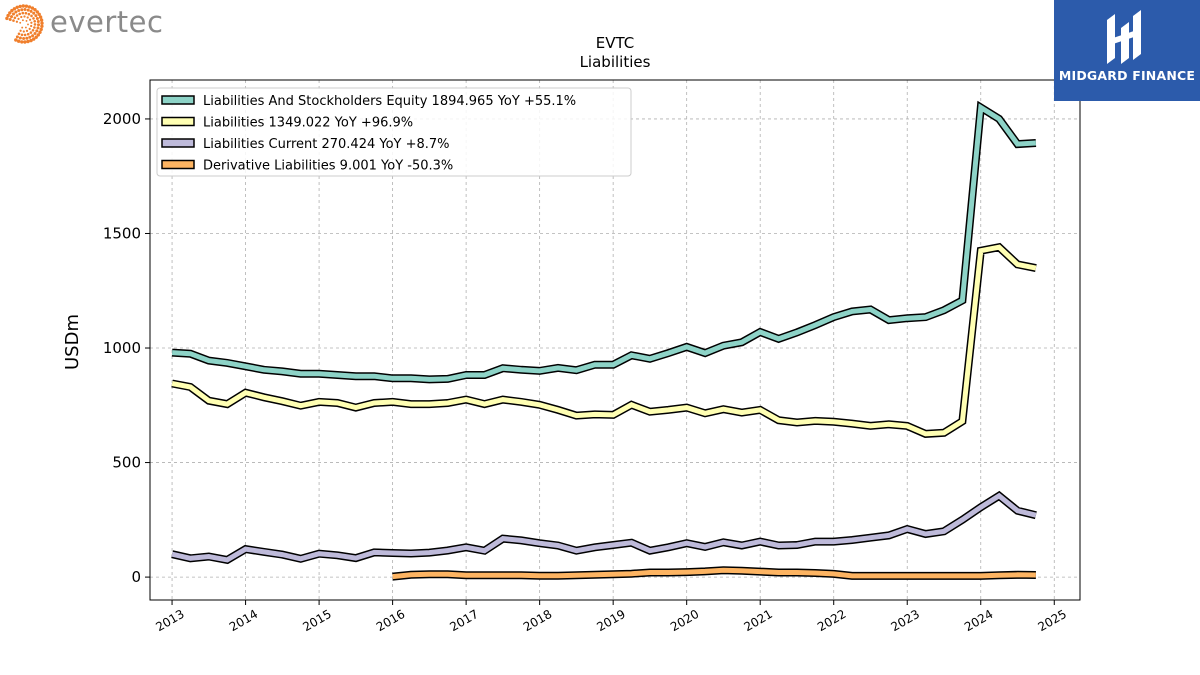 This screenshot has width=1200, height=675. I want to click on x-tick-label: 2019, so click(610, 620).